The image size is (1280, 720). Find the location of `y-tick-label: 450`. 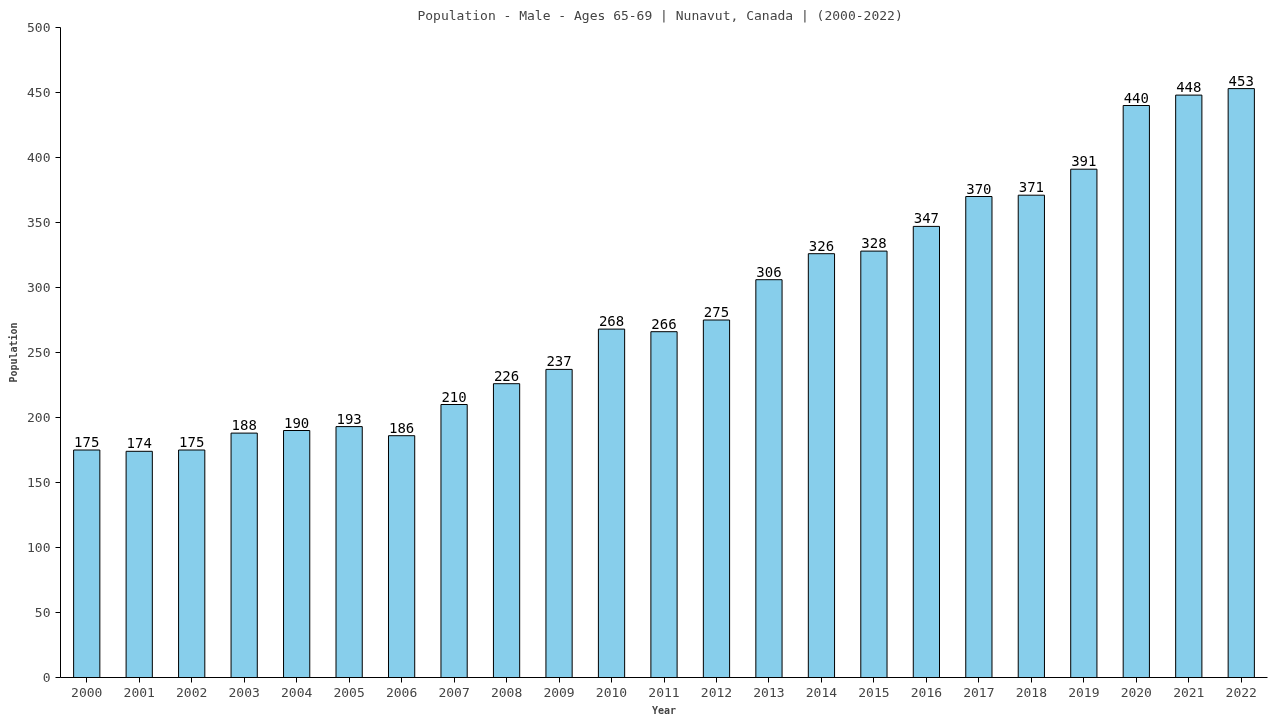

y-tick-label: 450 is located at coordinates (39, 92).